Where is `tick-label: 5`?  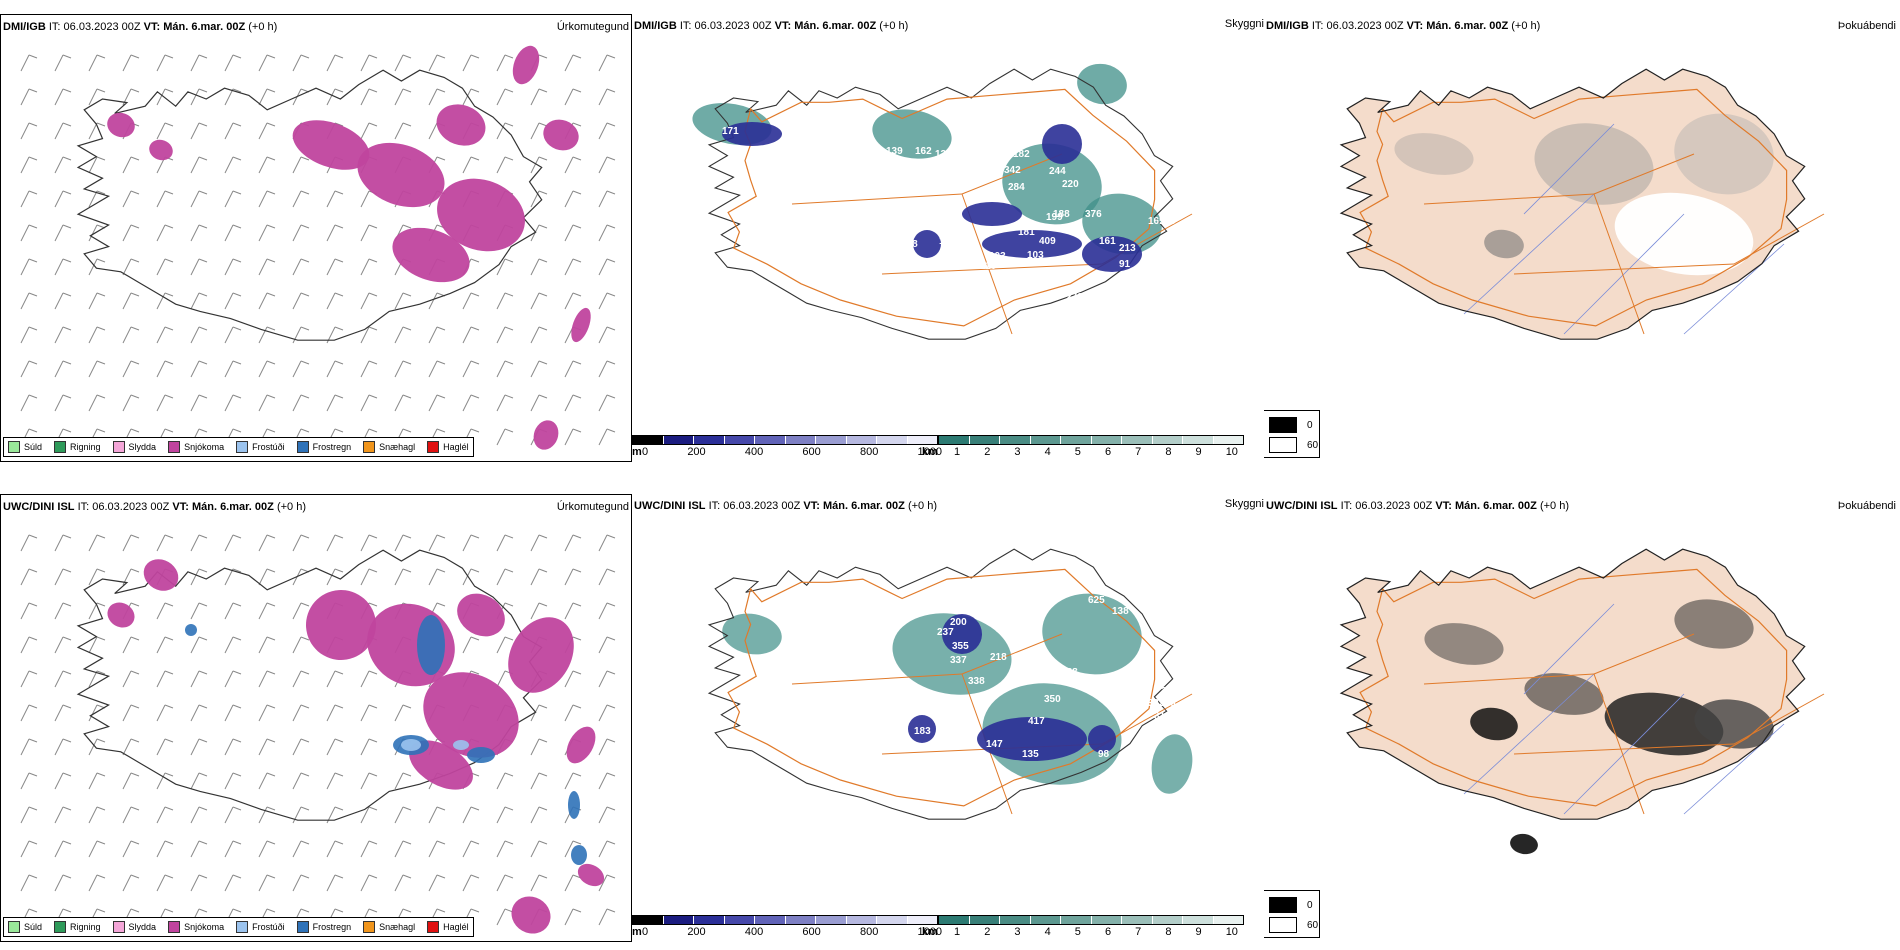 tick-label: 5 is located at coordinates (1077, 452).